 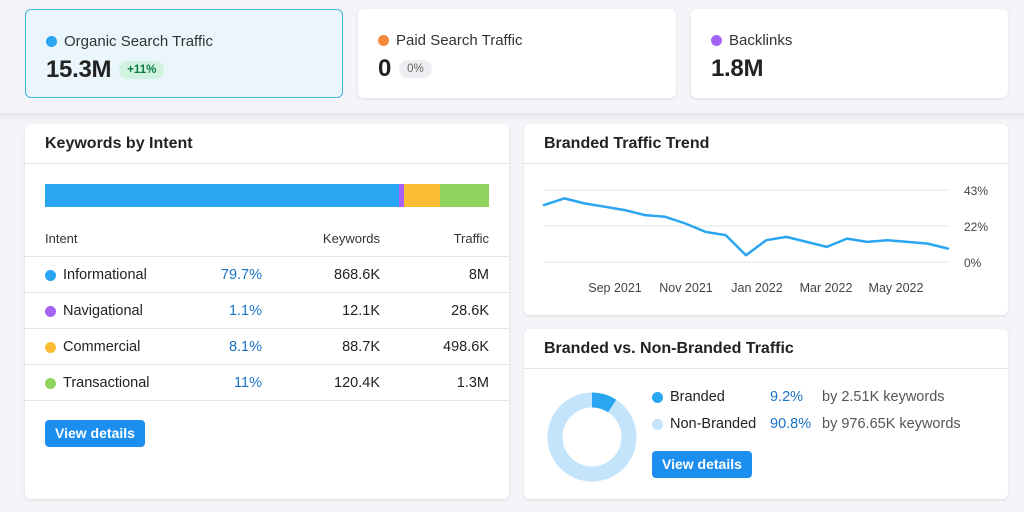 What do you see at coordinates (849, 69) in the screenshot?
I see `metric-value-row: 1.8M` at bounding box center [849, 69].